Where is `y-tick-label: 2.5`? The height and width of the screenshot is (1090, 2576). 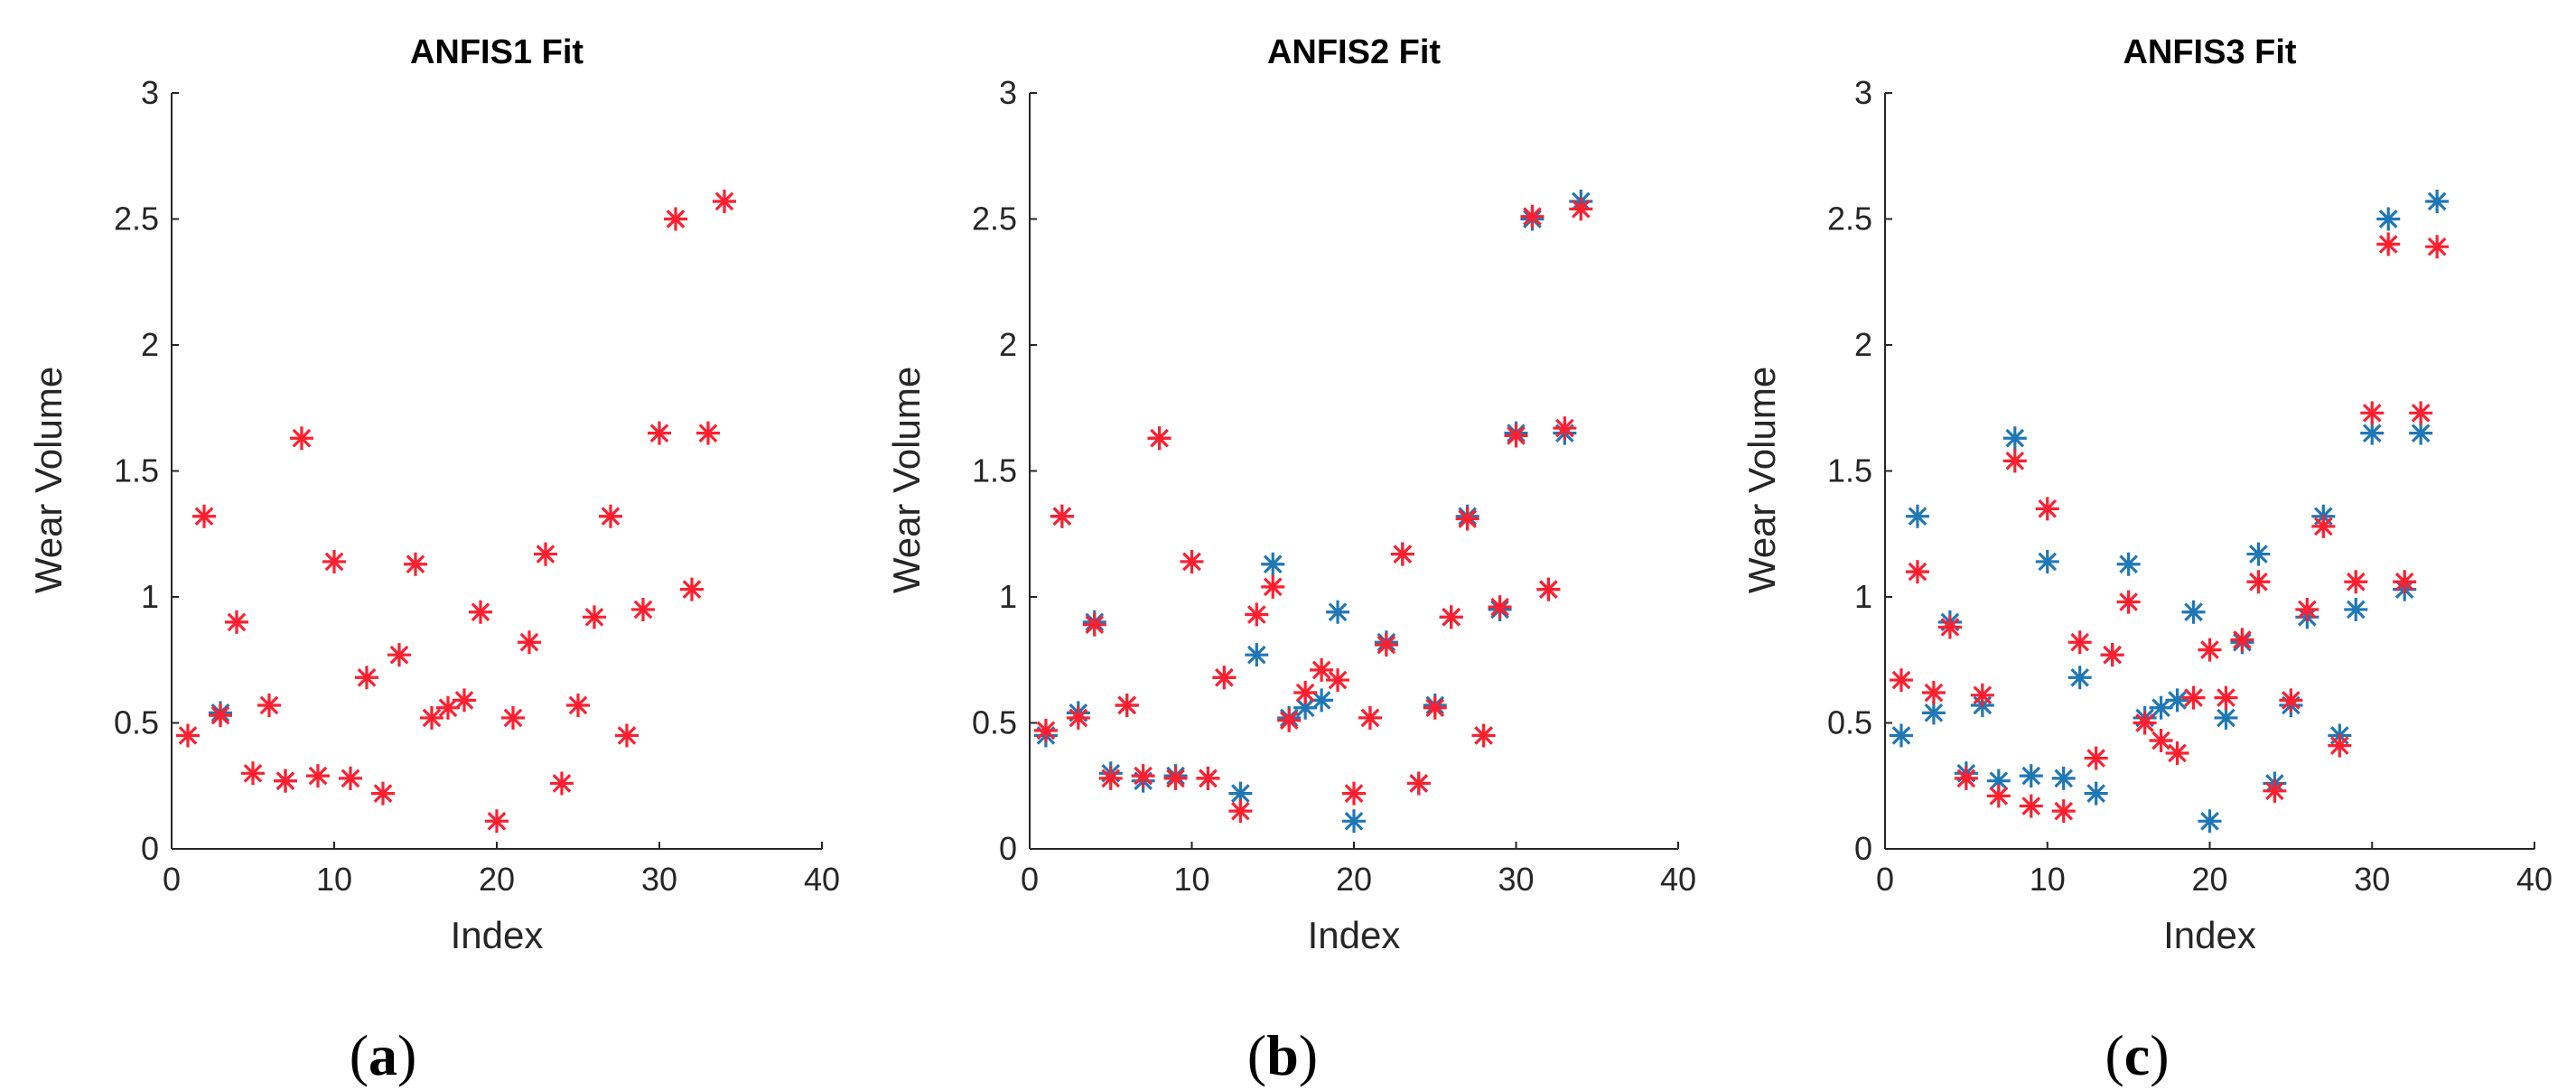
y-tick-label: 2.5 is located at coordinates (1849, 219).